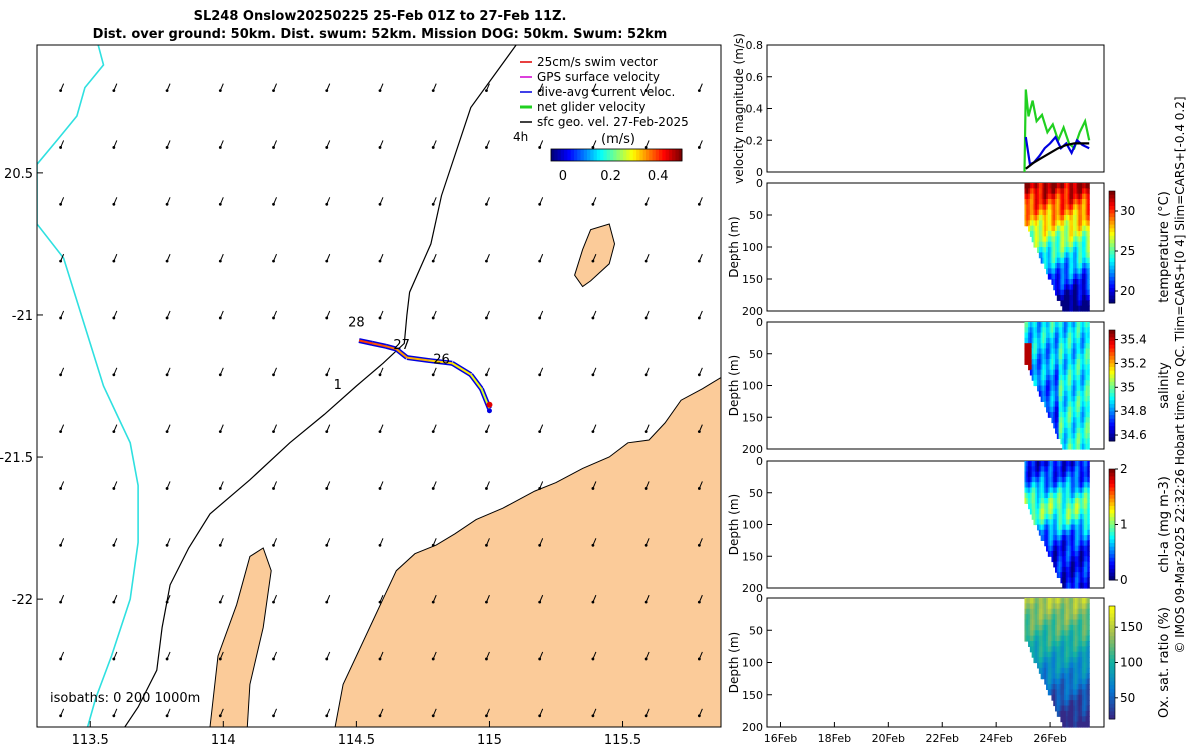 The width and height of the screenshot is (1200, 750). Describe the element at coordinates (1133, 435) in the screenshot. I see `colorbar-tick-label: 34.6` at that location.